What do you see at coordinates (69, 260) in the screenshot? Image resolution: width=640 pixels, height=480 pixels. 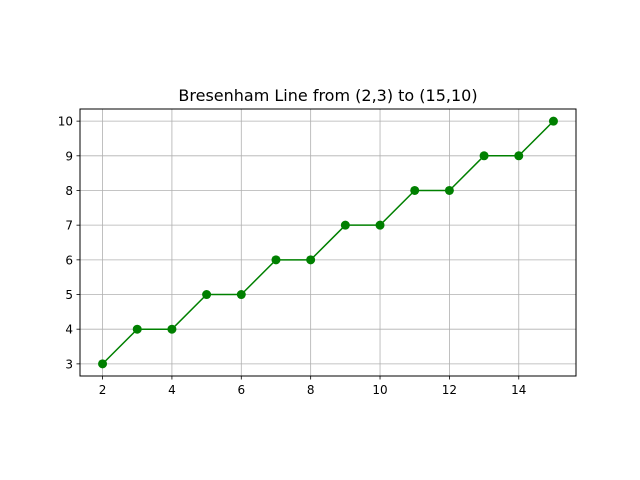 I see `y-tick-label: 6` at bounding box center [69, 260].